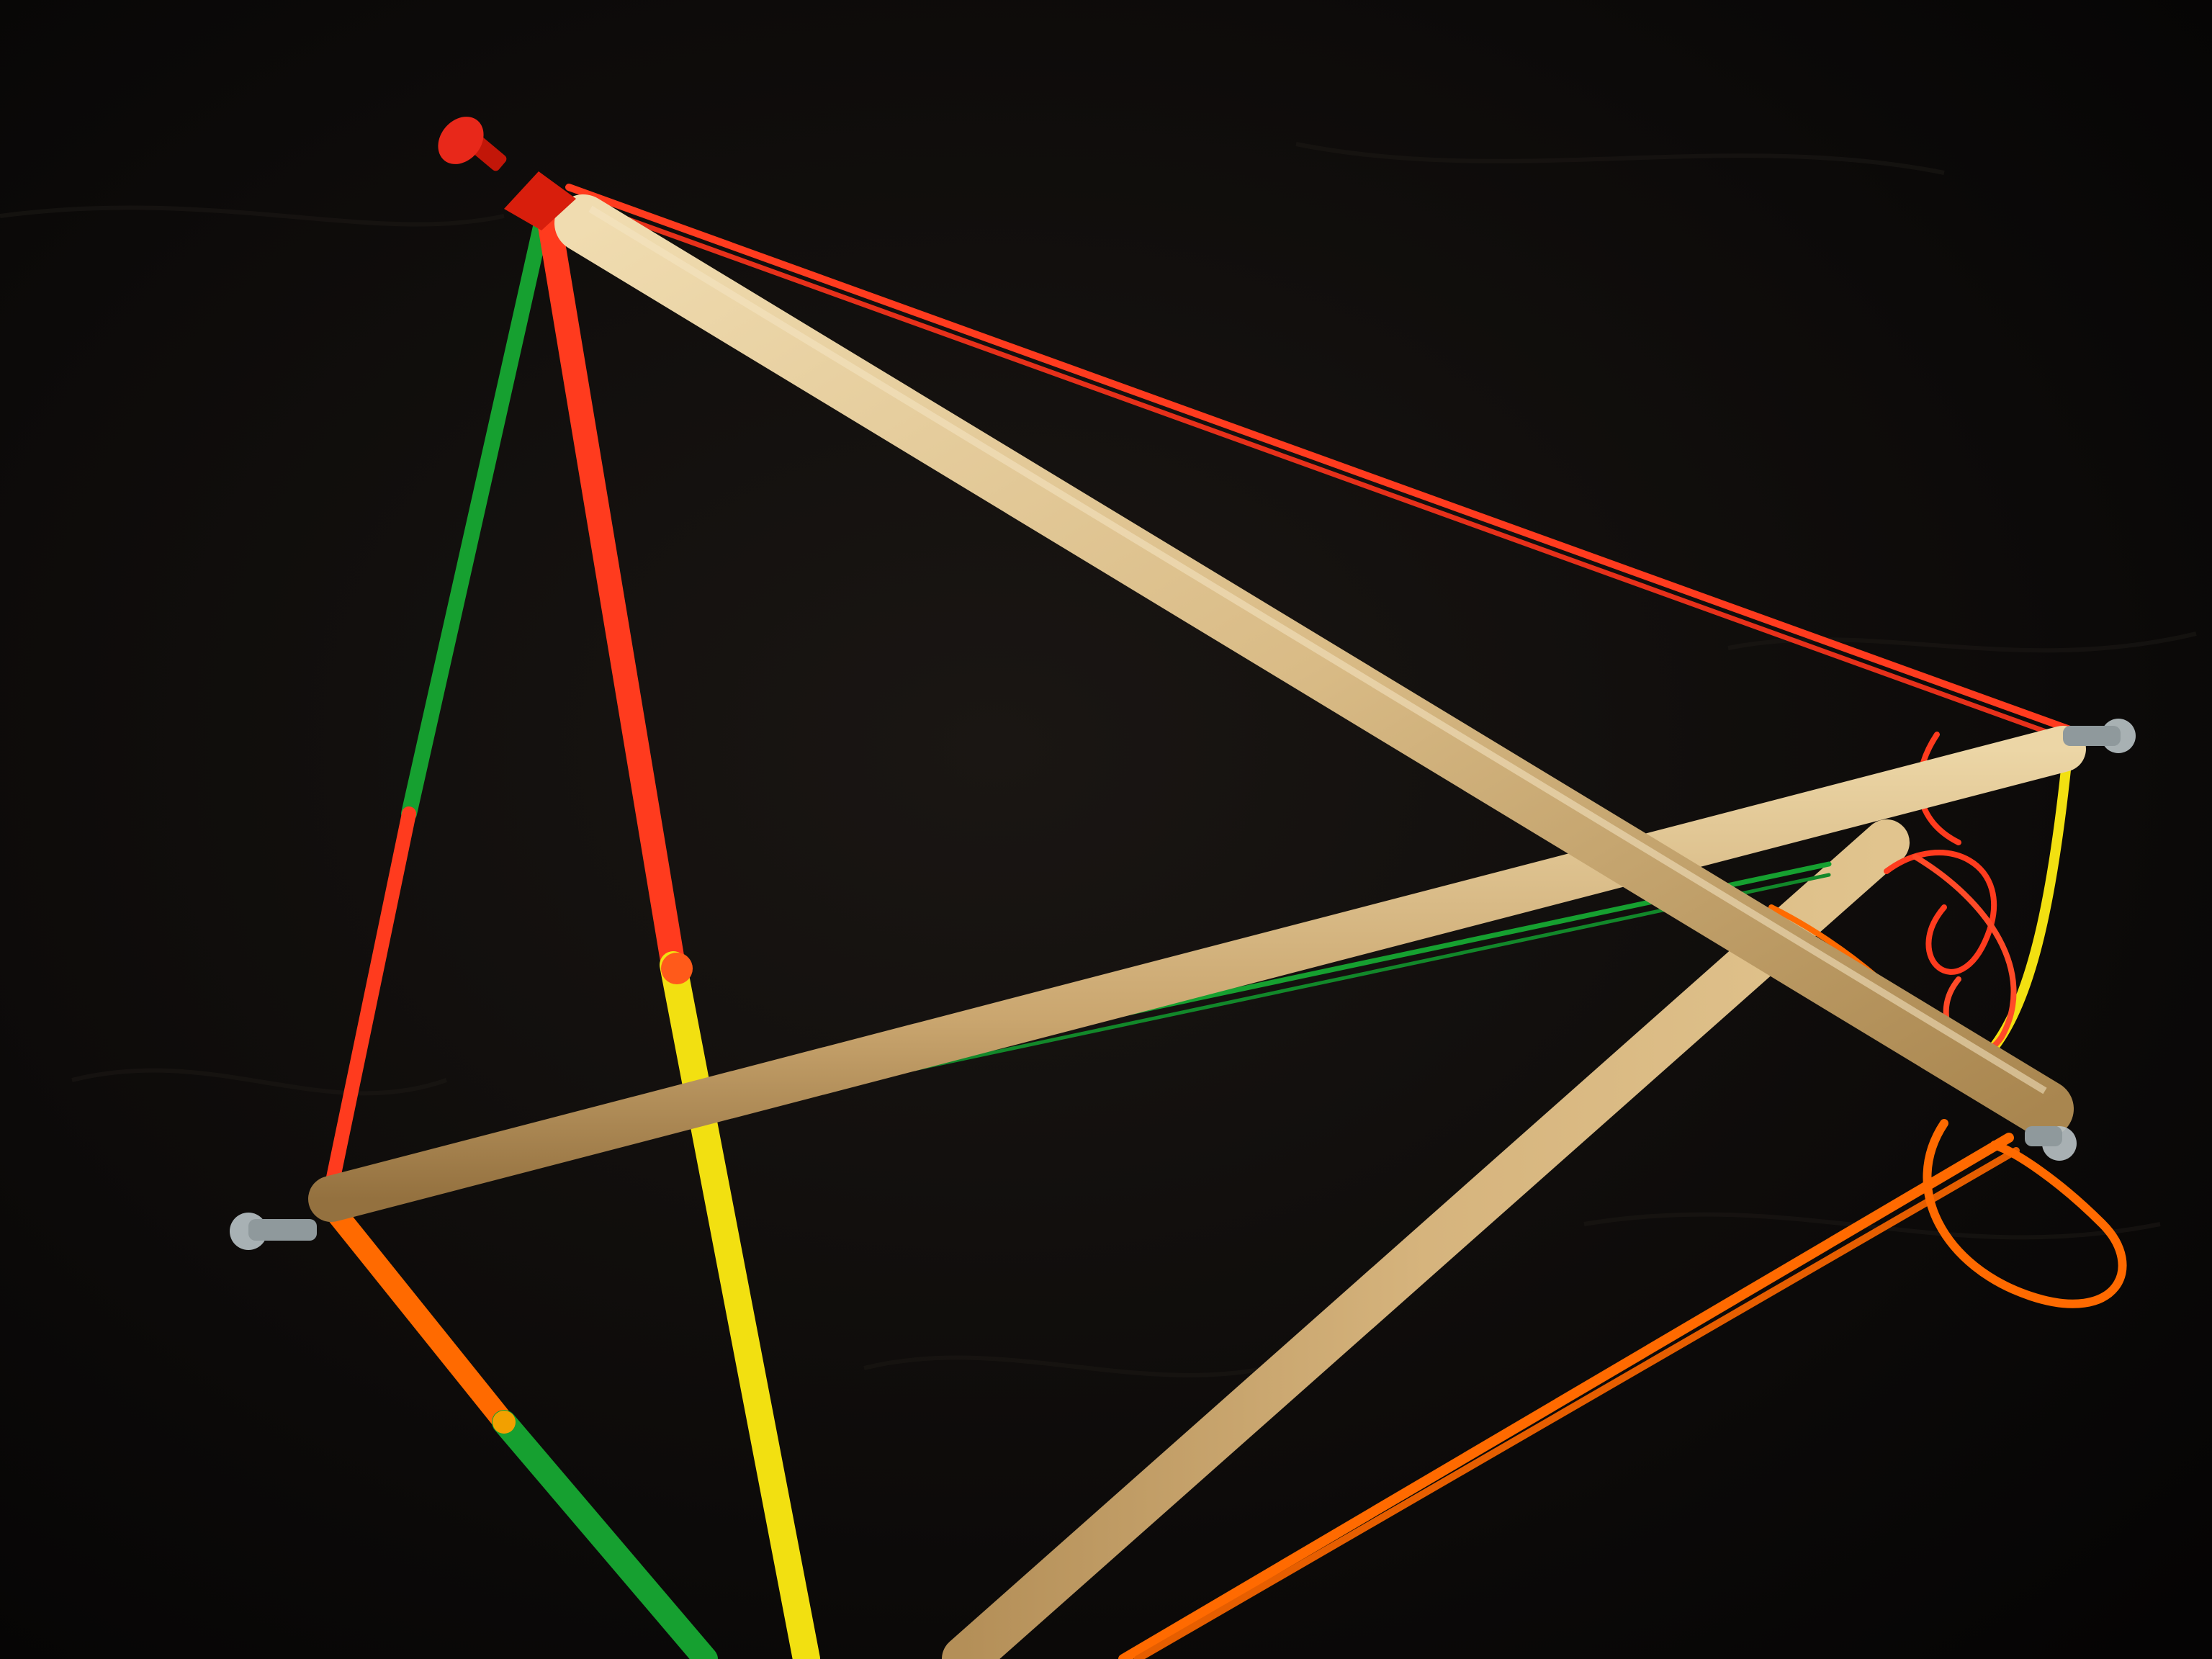  What do you see at coordinates (416, 1312) in the screenshot?
I see `orange-band-left` at bounding box center [416, 1312].